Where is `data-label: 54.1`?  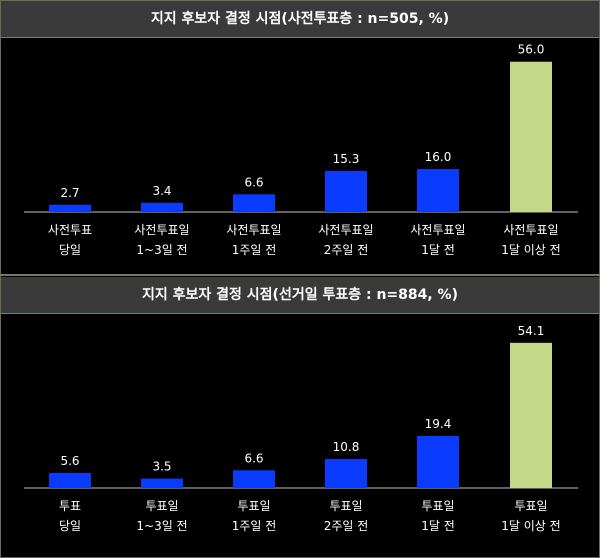 data-label: 54.1 is located at coordinates (531, 331).